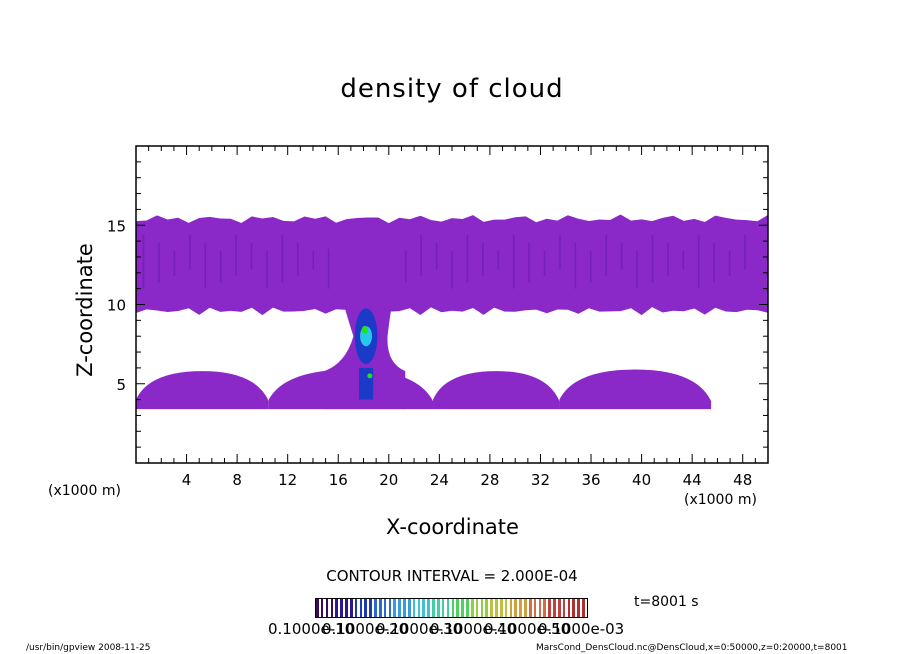  What do you see at coordinates (85, 310) in the screenshot?
I see `y-axis-label: Z-coordinate` at bounding box center [85, 310].